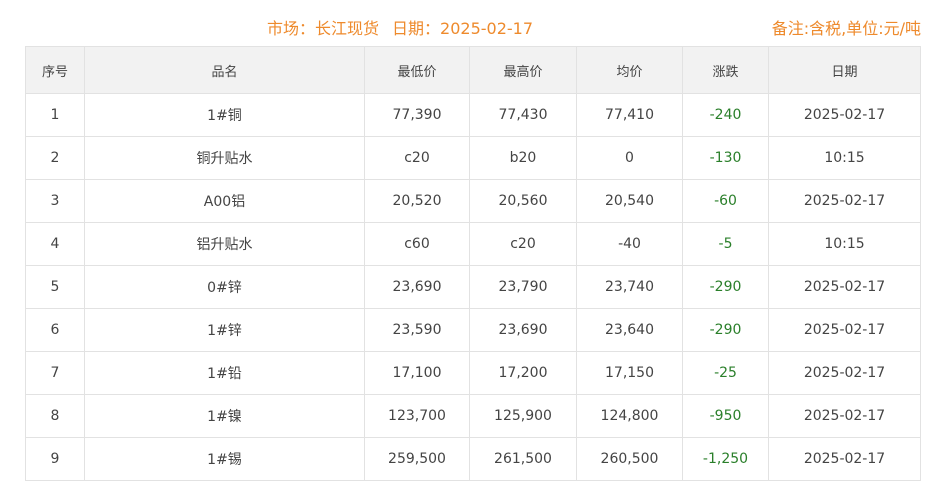 This screenshot has height=482, width=952. Describe the element at coordinates (523, 201) in the screenshot. I see `table-cell: 20,560` at that location.